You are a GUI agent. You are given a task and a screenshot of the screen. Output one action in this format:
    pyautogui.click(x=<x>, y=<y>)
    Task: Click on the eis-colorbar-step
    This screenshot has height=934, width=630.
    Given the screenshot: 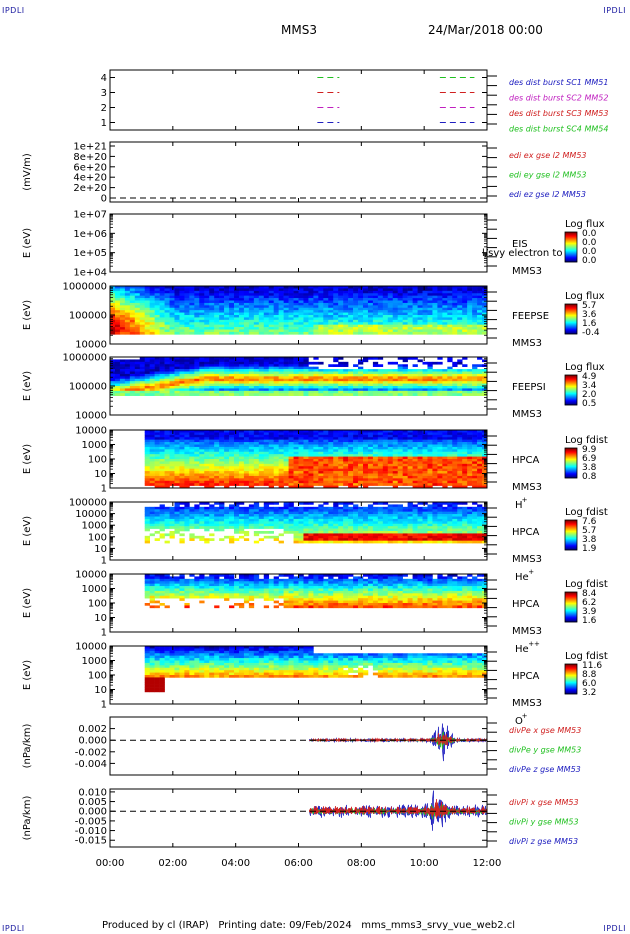 What is the action you would take?
    pyautogui.click(x=571, y=251)
    